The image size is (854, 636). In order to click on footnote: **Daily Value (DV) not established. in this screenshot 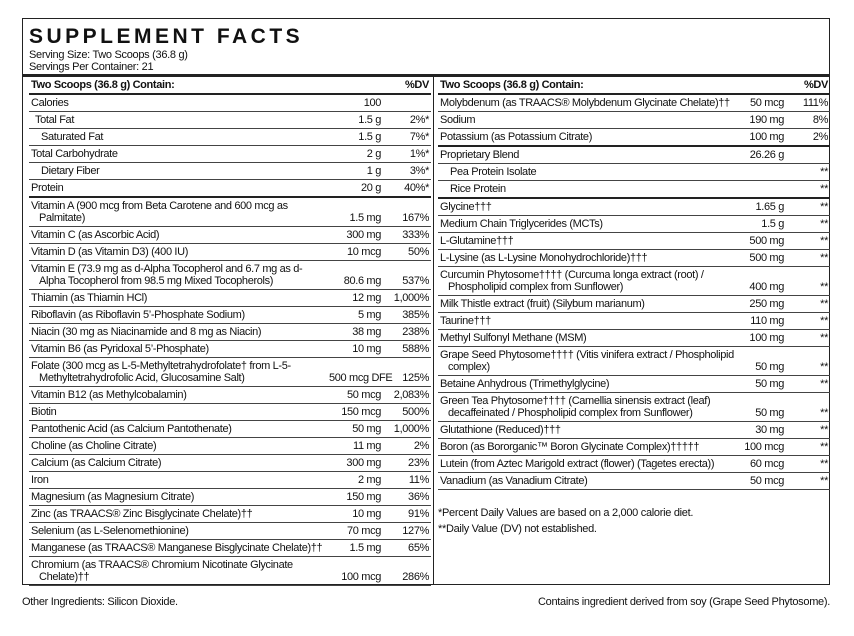, I will do `click(517, 529)`.